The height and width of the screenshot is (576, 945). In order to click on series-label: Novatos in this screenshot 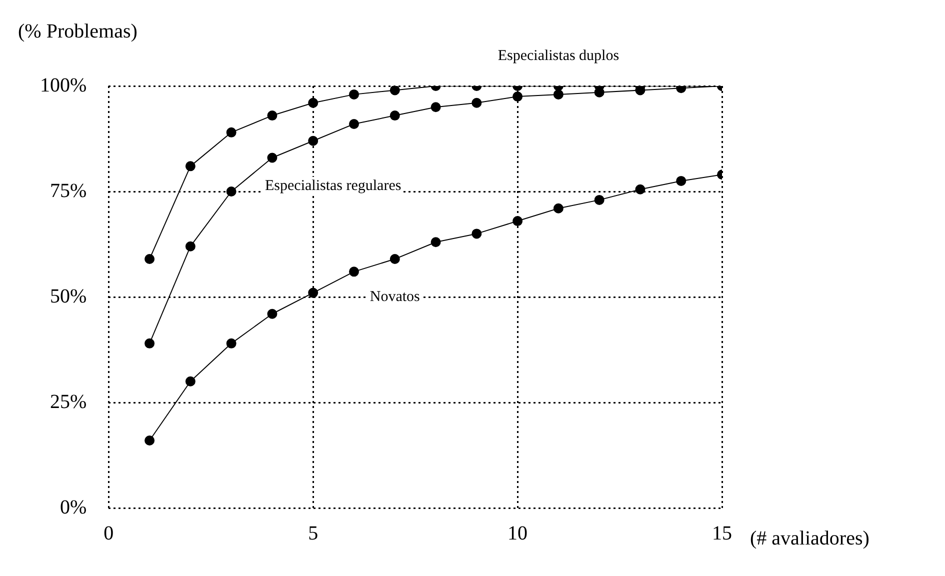, I will do `click(395, 296)`.